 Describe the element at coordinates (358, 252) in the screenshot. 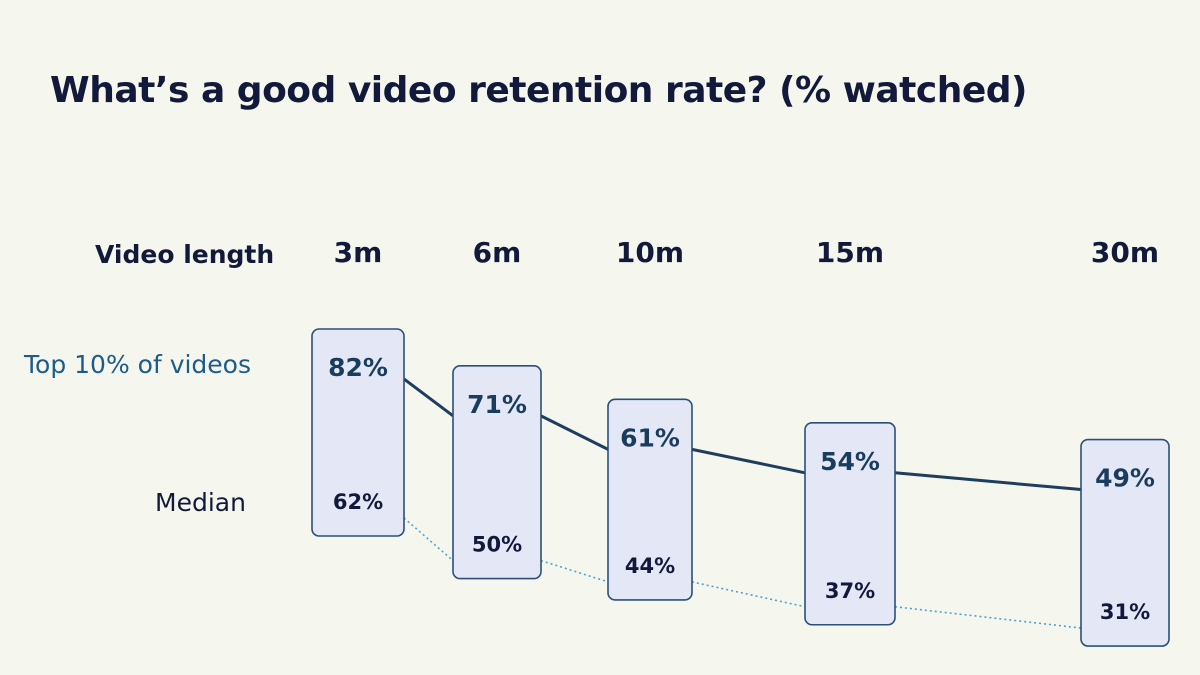

I see `x-tick-label: 3m` at that location.